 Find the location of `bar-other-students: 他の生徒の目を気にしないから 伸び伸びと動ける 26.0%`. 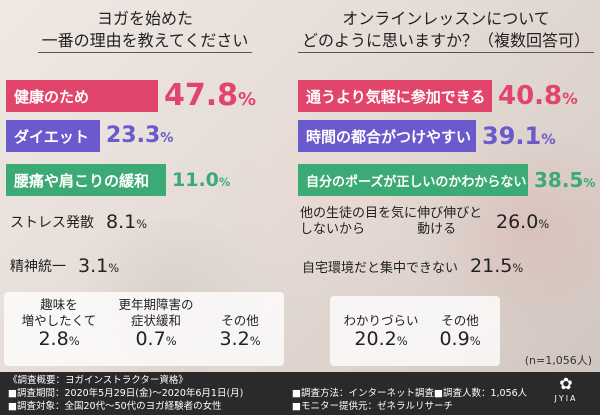

bar-other-students: 他の生徒の目を気にしないから 伸び伸びと動ける 26.0% is located at coordinates (424, 222).